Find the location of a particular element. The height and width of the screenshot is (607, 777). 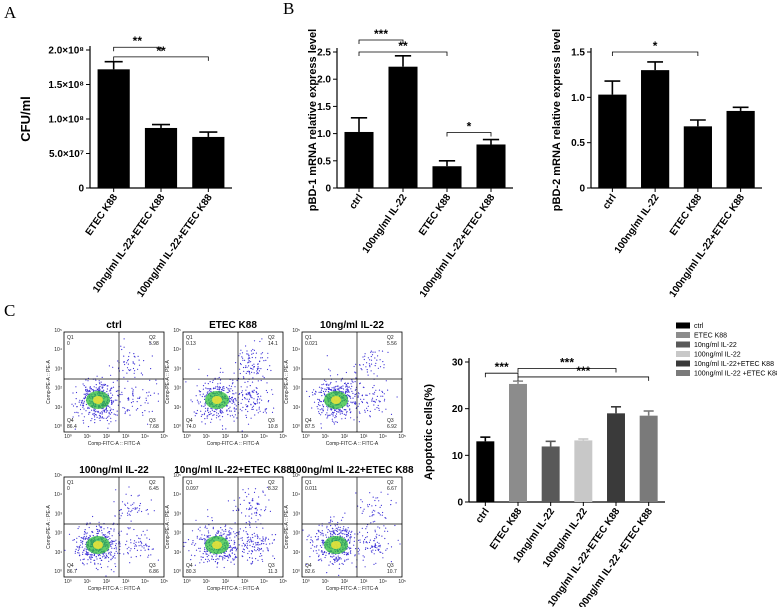

flow-plot-title: ctrl is located at coordinates (114, 325).